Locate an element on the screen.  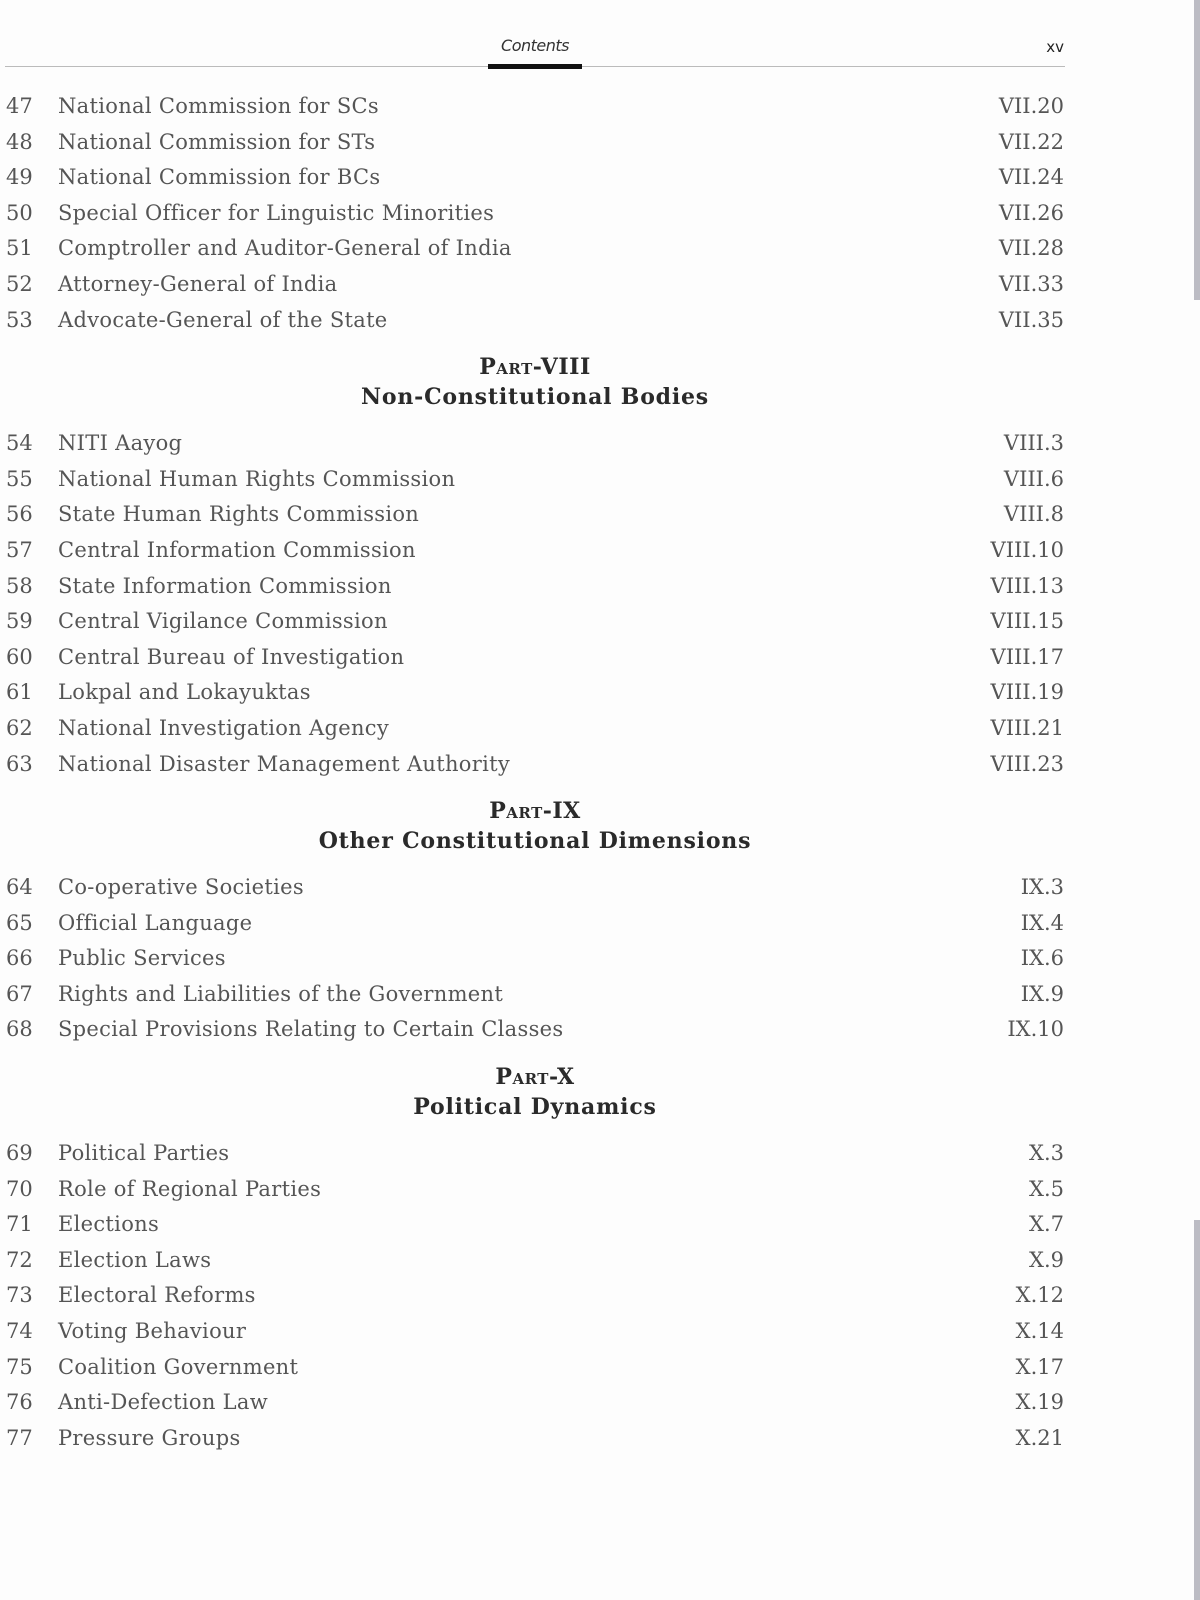
chapter-title: State Information Commission is located at coordinates (225, 585).